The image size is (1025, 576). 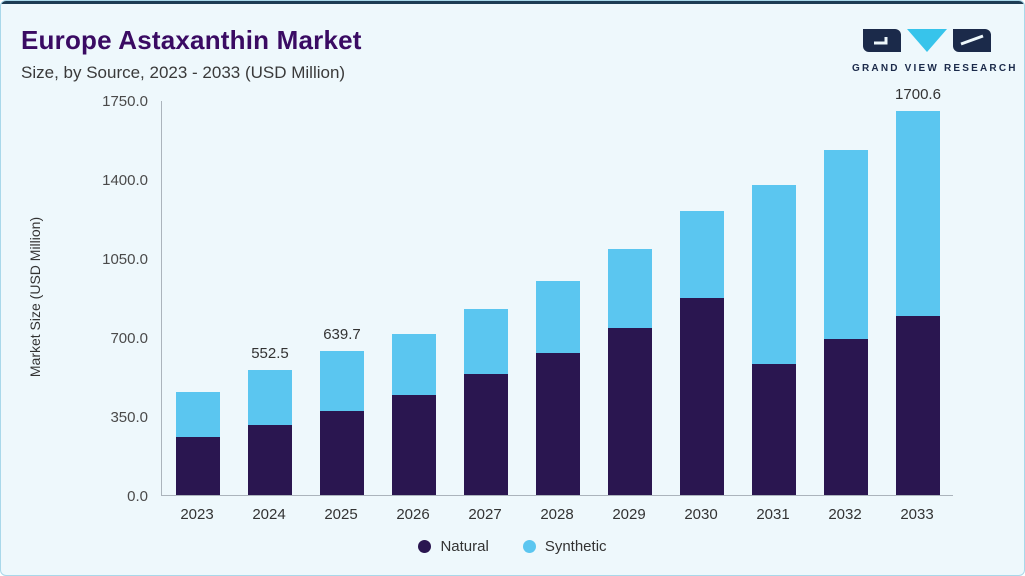 I want to click on legend-swatch-natural, so click(x=425, y=546).